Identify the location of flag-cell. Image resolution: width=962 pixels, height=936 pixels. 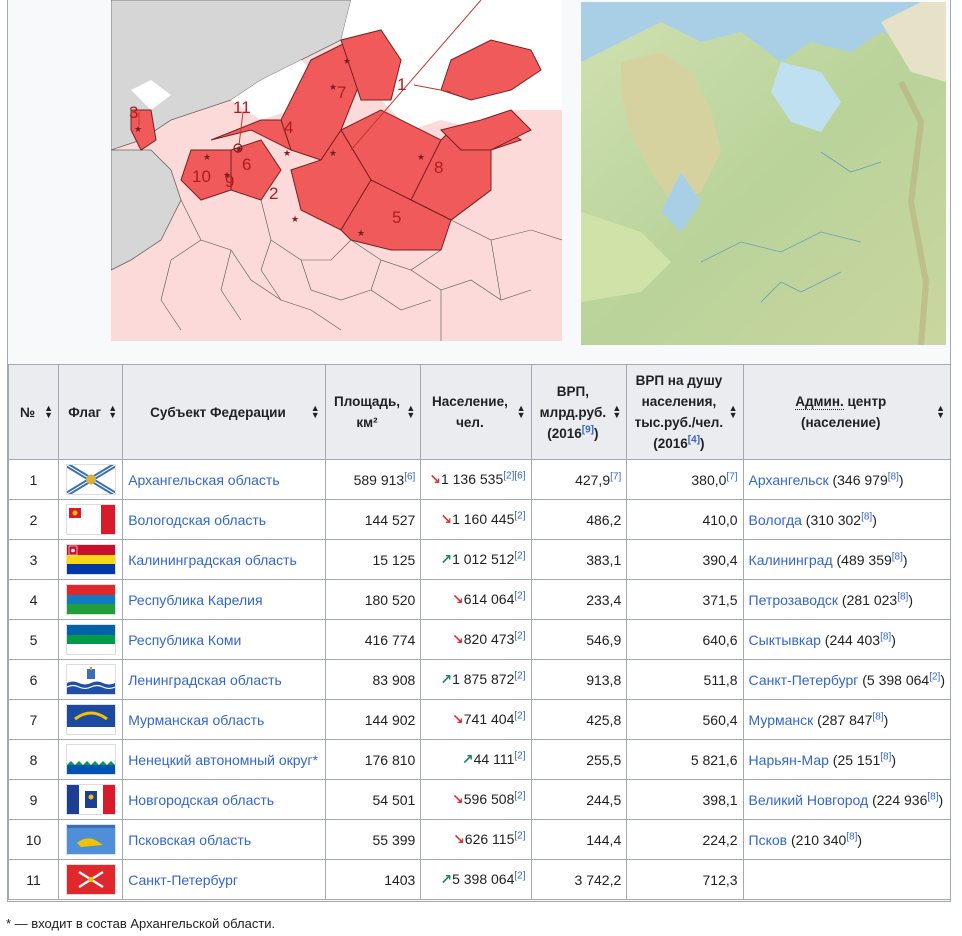
(91, 679).